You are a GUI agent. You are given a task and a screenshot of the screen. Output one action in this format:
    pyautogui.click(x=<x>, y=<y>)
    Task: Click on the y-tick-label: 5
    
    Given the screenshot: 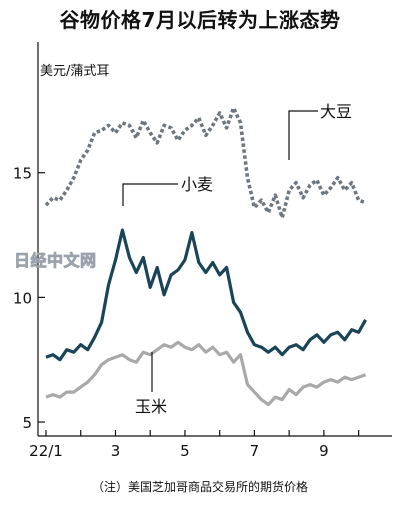 What is the action you would take?
    pyautogui.click(x=27, y=423)
    